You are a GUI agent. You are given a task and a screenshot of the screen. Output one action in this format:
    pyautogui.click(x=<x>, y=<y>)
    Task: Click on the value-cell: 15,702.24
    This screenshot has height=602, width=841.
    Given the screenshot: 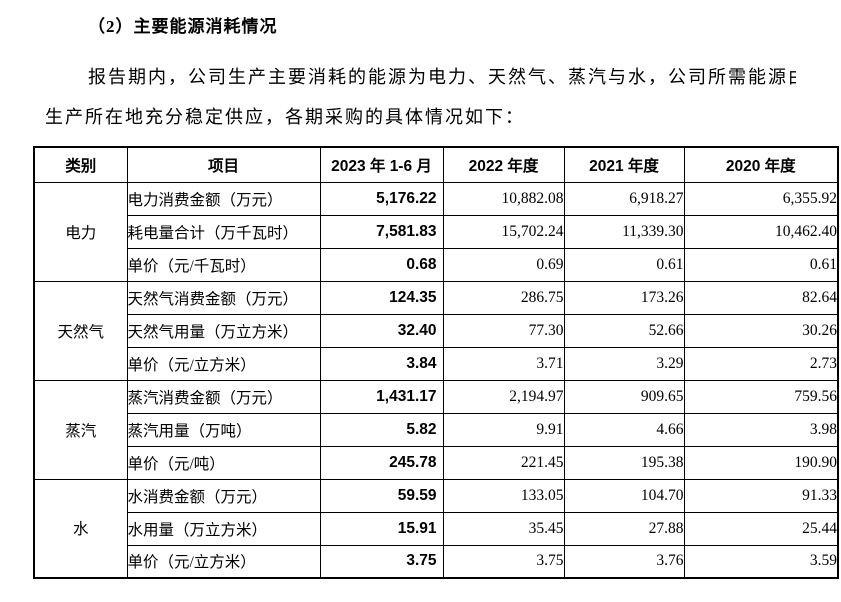 What is the action you would take?
    pyautogui.click(x=503, y=231)
    